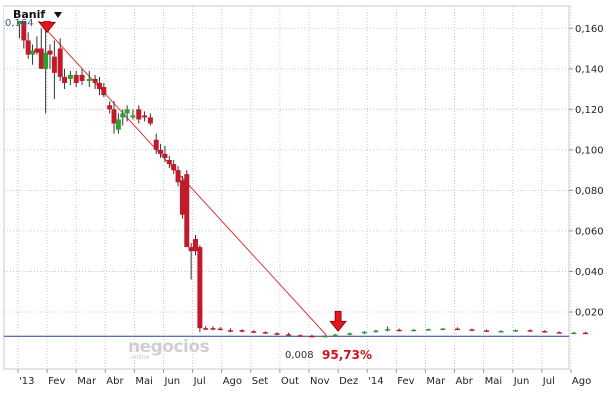 The height and width of the screenshot is (404, 614). What do you see at coordinates (347, 355) in the screenshot?
I see `change-percent-label: 95,73%` at bounding box center [347, 355].